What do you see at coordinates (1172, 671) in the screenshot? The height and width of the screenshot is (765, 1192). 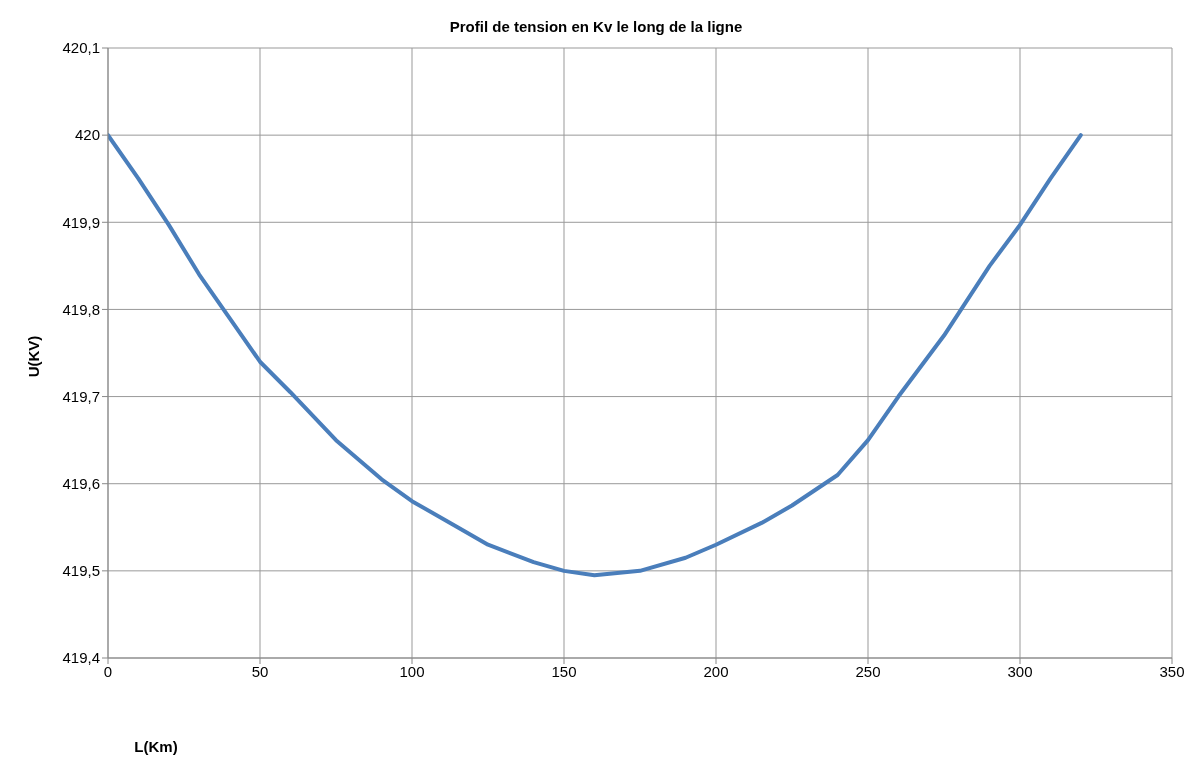 I see `x-tick-label: 350` at bounding box center [1172, 671].